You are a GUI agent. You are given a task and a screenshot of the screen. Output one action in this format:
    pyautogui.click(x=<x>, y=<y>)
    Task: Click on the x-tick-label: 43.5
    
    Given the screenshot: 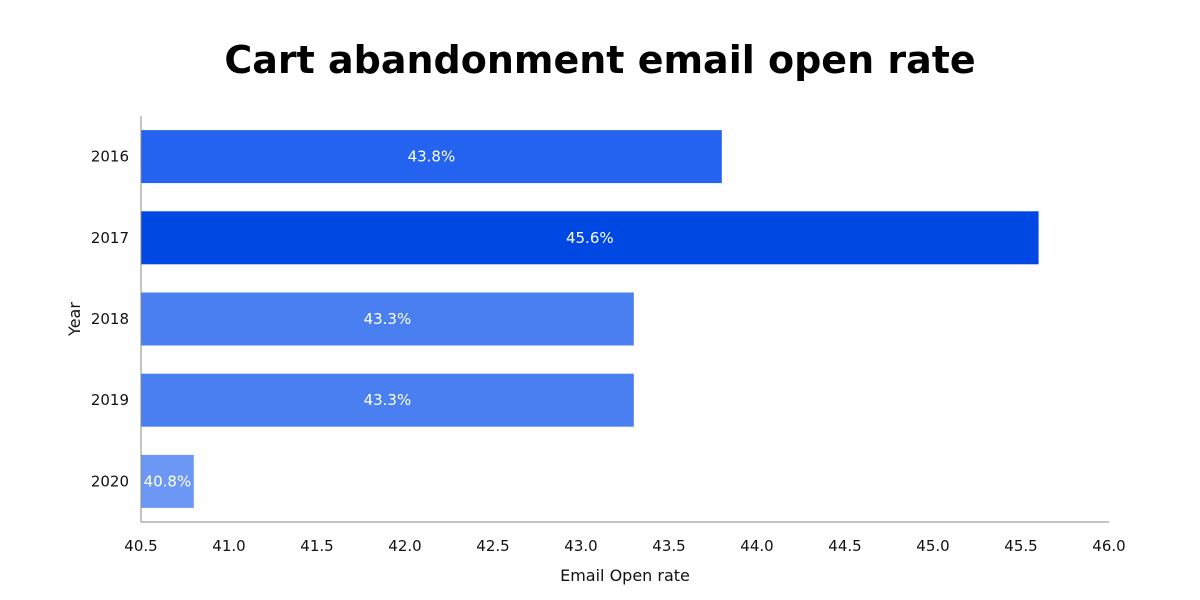 What is the action you would take?
    pyautogui.click(x=668, y=546)
    